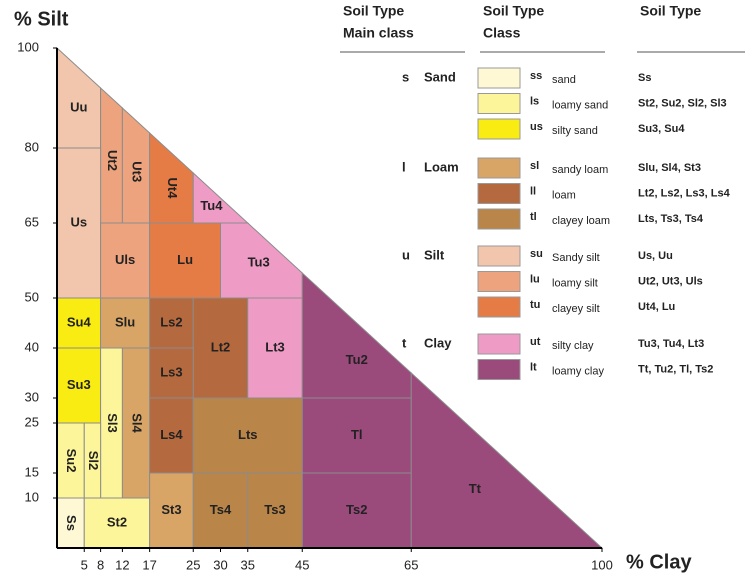 This screenshot has width=755, height=582. Describe the element at coordinates (137, 171) in the screenshot. I see `region-label: Ut3` at that location.